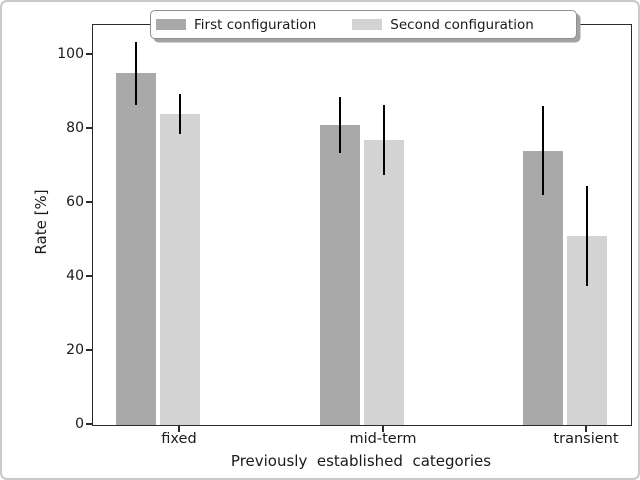 The height and width of the screenshot is (480, 640). I want to click on x-tick-label-transient: transient, so click(586, 439).